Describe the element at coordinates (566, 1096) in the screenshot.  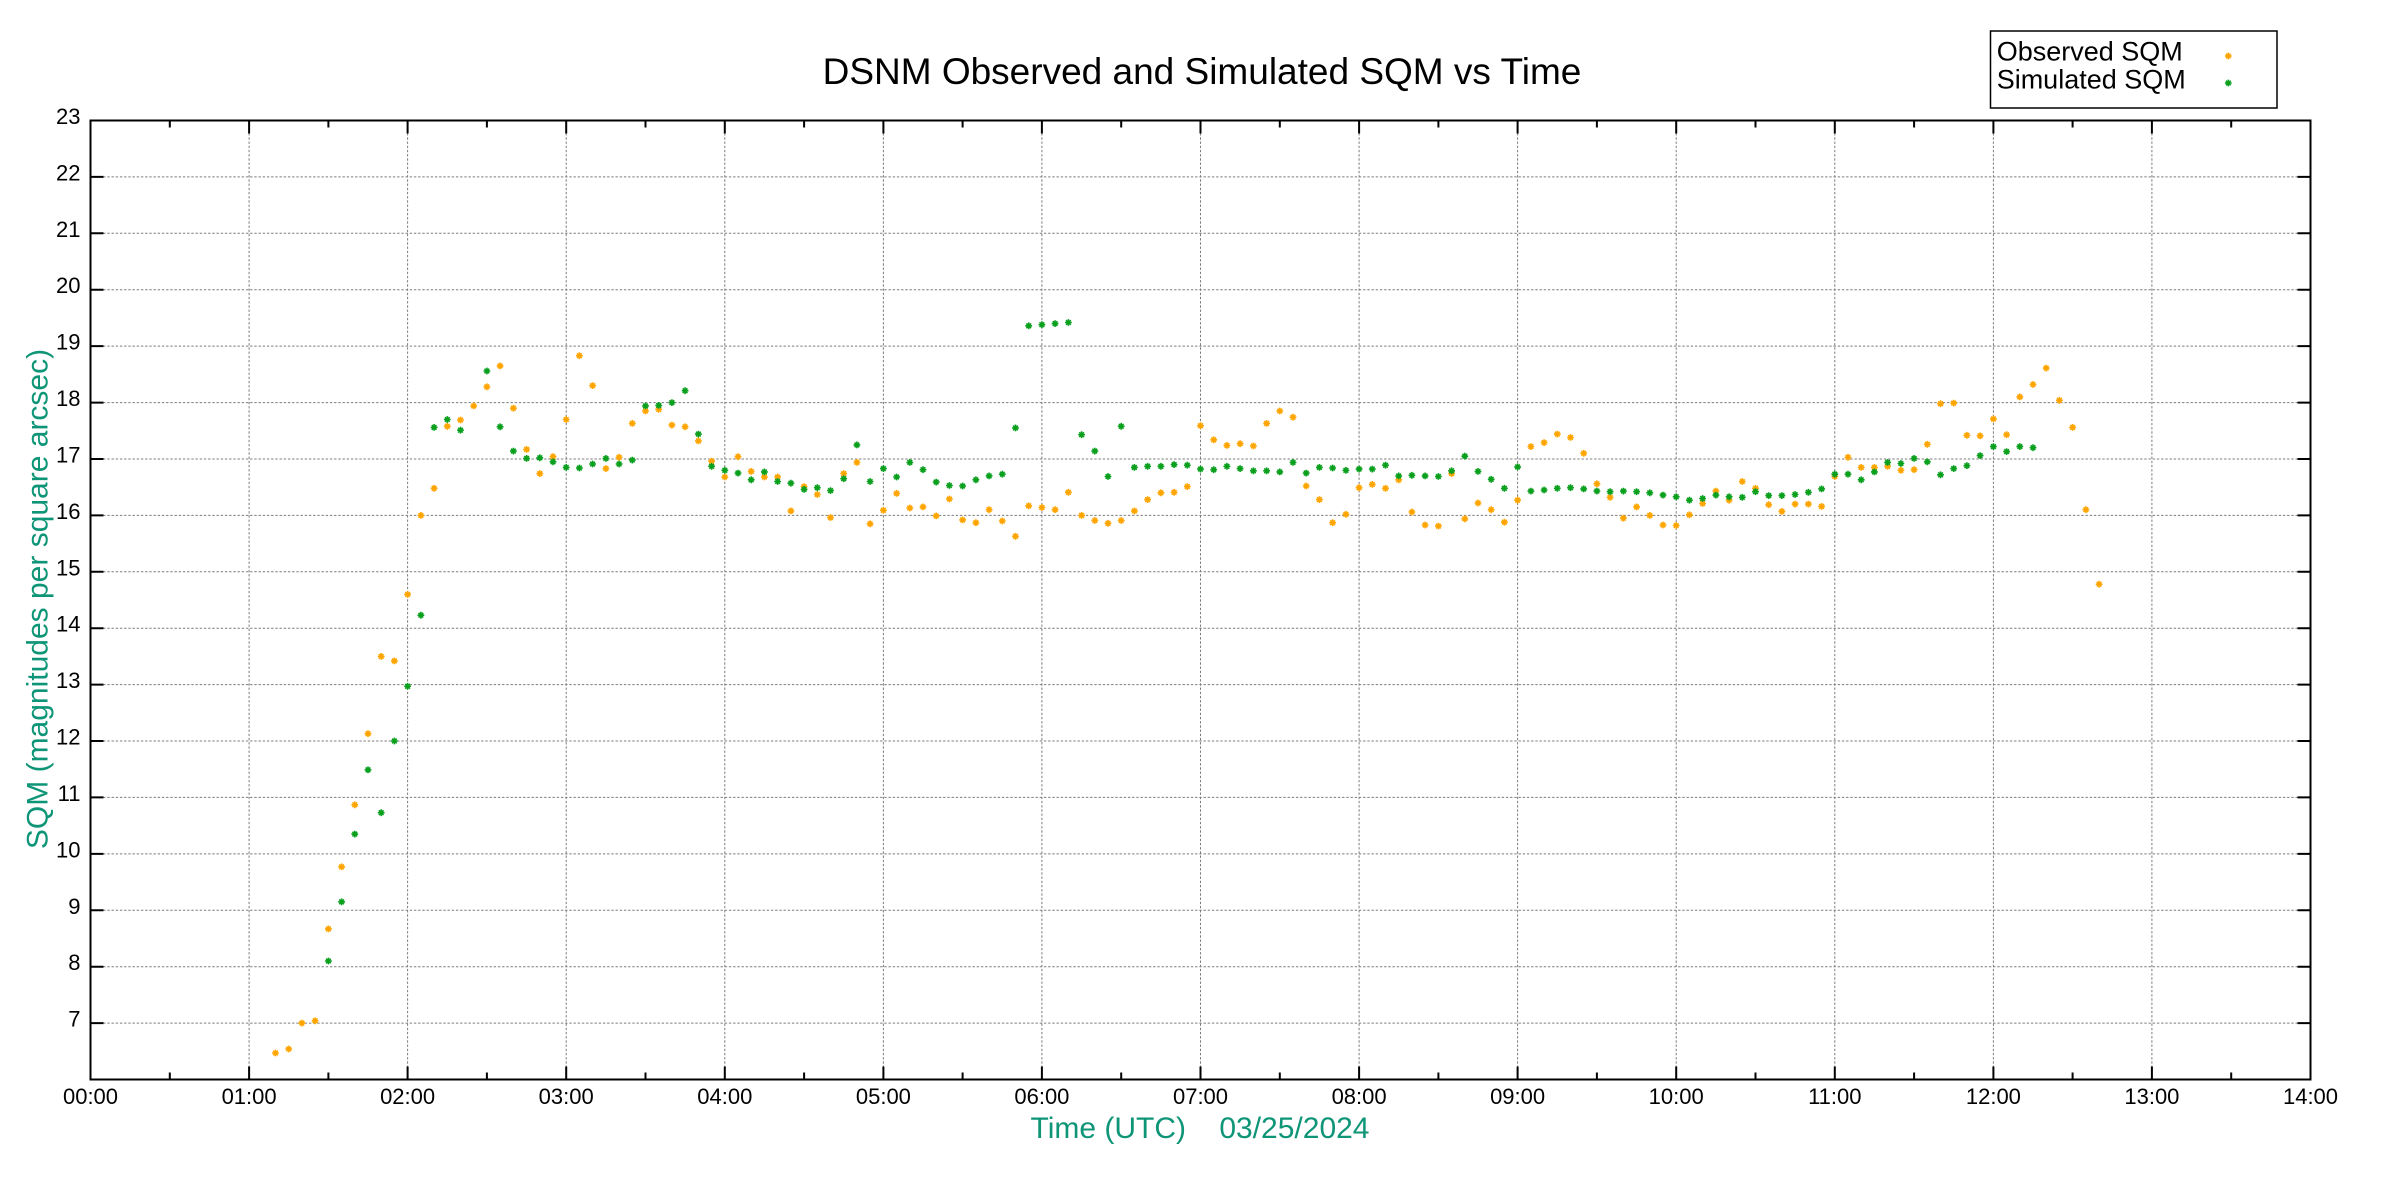
I see `svg-text: 03:00` at that location.